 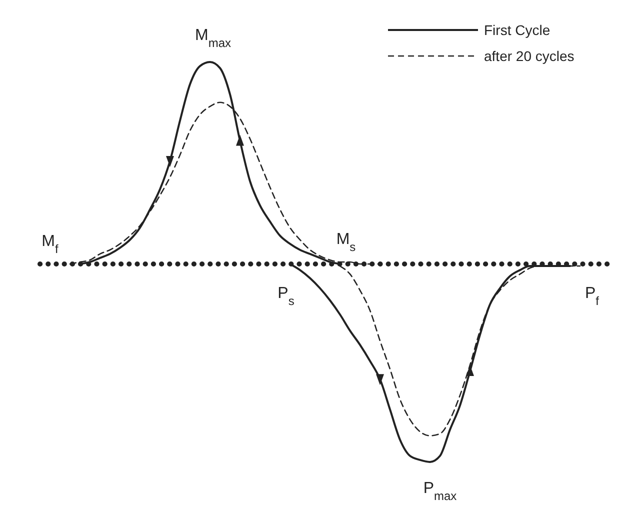 What do you see at coordinates (213, 38) in the screenshot?
I see `text: M$_{max}$` at bounding box center [213, 38].